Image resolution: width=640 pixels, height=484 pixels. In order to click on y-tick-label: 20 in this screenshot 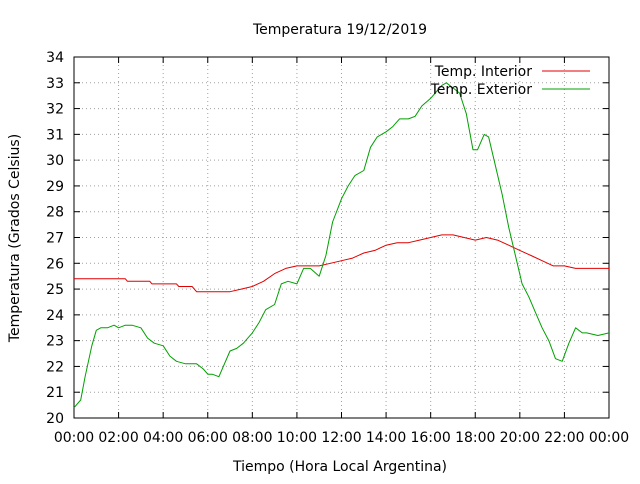, I will do `click(55, 419)`.